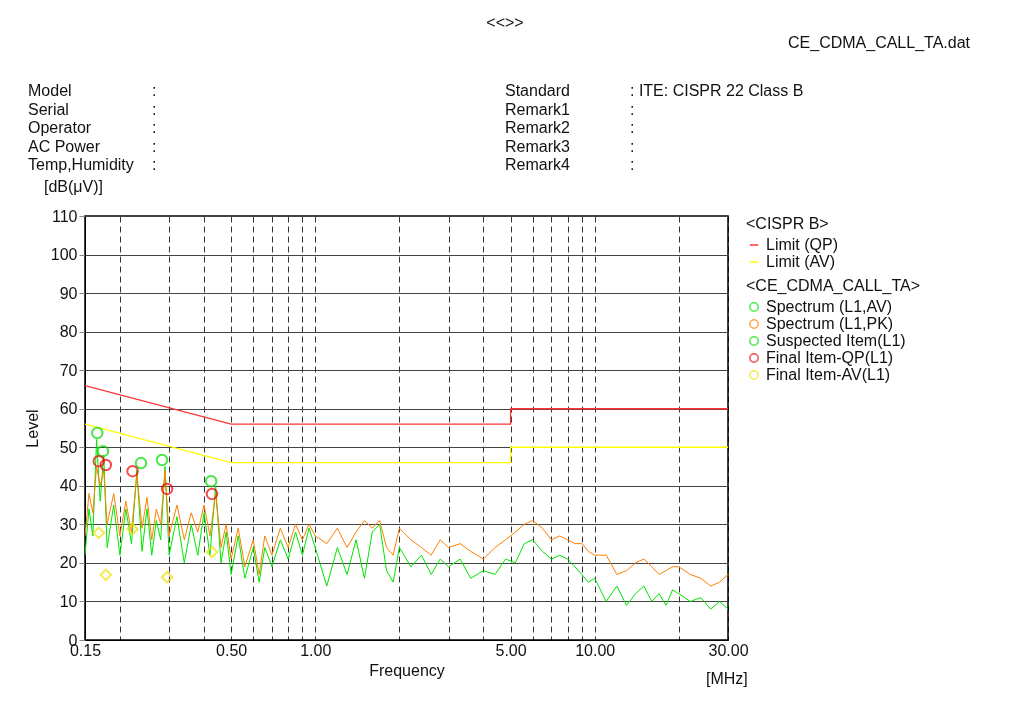  What do you see at coordinates (830, 357) in the screenshot?
I see `legend-label: Final Item-QP(L1)` at bounding box center [830, 357].